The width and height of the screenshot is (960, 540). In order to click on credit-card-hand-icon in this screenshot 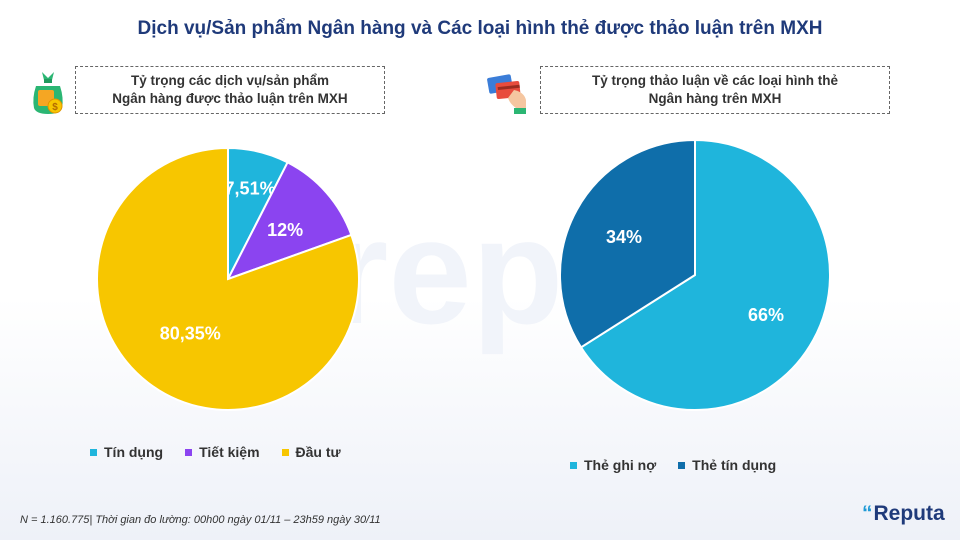, I will do `click(506, 94)`.